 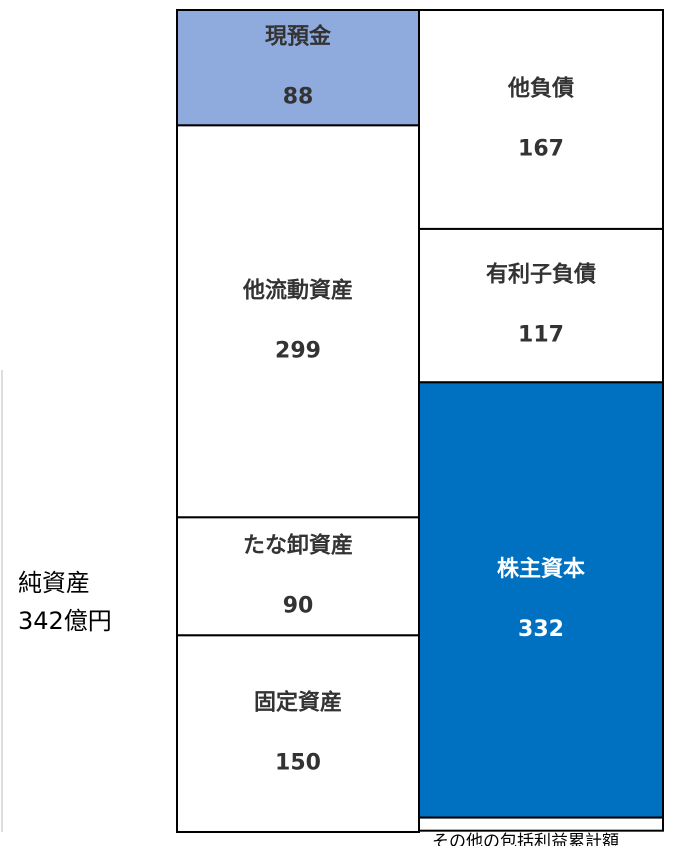 What do you see at coordinates (297, 290) in the screenshot?
I see `segment-label: 他流動資産` at bounding box center [297, 290].